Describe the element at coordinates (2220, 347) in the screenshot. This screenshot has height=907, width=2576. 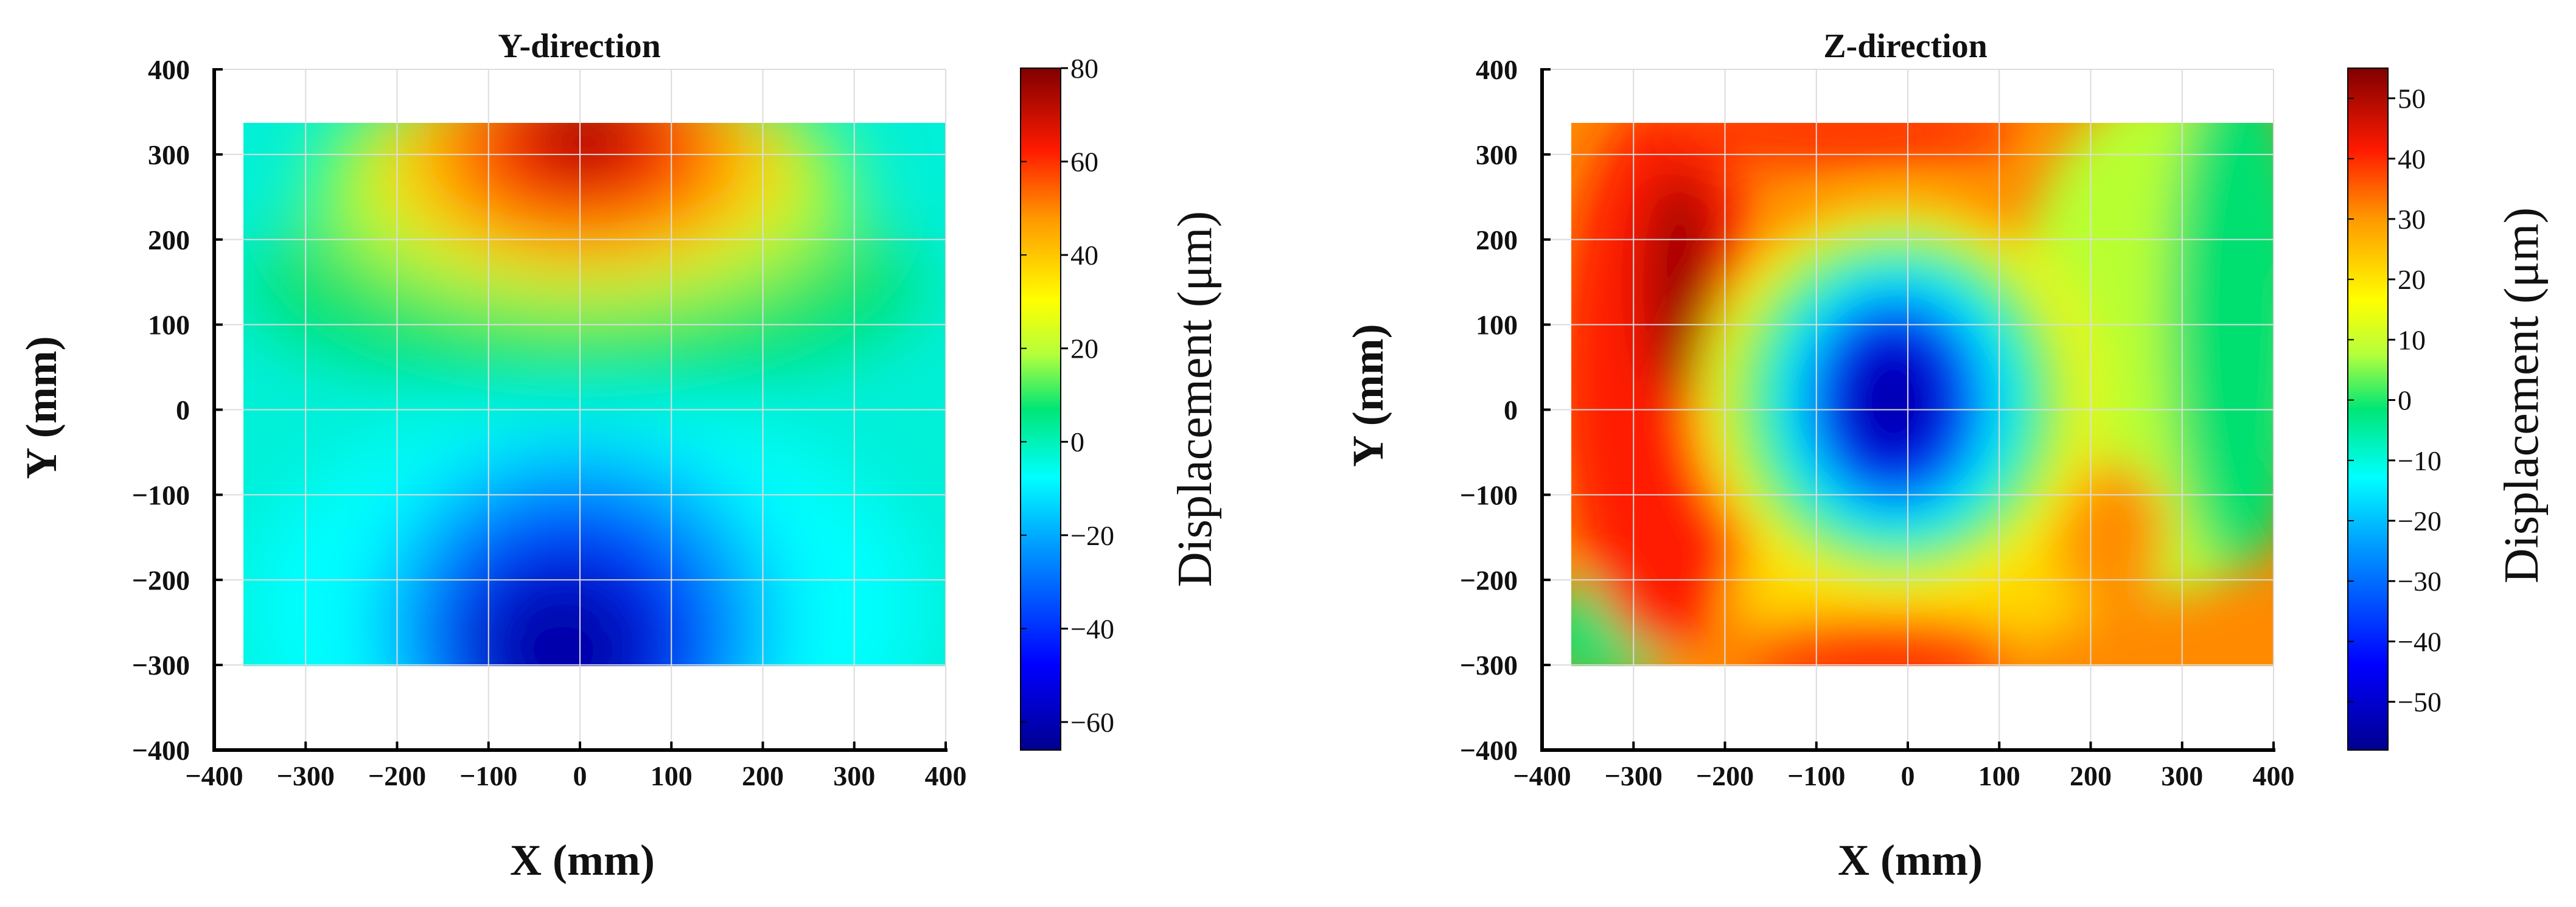
I see `heat-green-right` at that location.